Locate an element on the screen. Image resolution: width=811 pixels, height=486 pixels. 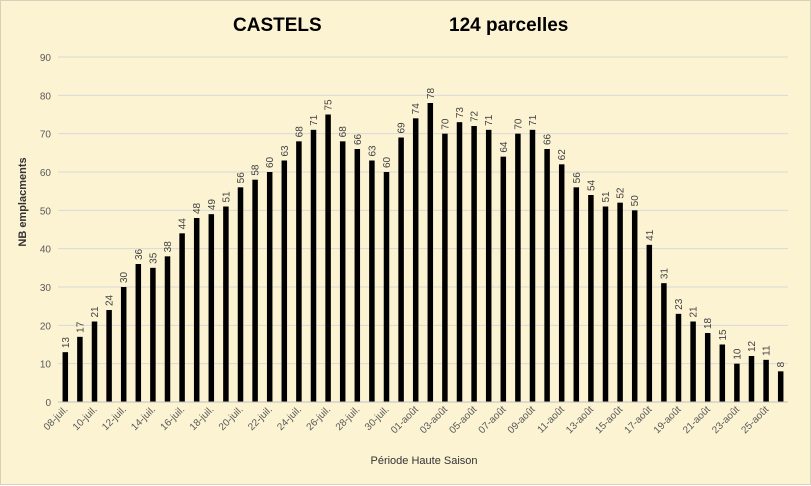
x-axis-label: Période Haute Saison is located at coordinates (423, 461).